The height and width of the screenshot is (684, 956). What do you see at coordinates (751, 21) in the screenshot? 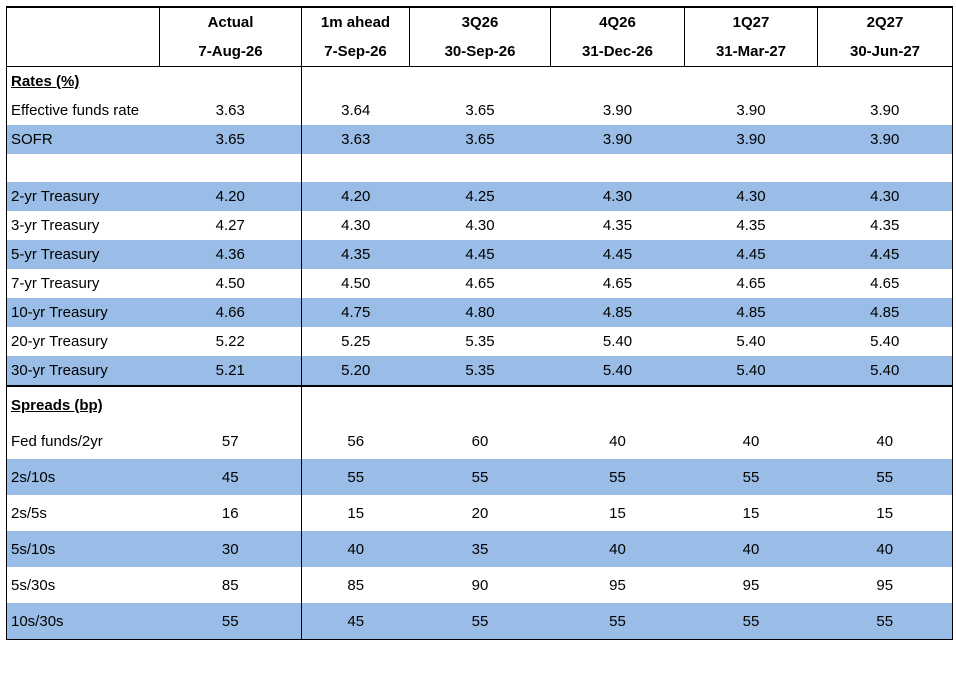
I see `column-header-period: 1Q27` at bounding box center [751, 21].